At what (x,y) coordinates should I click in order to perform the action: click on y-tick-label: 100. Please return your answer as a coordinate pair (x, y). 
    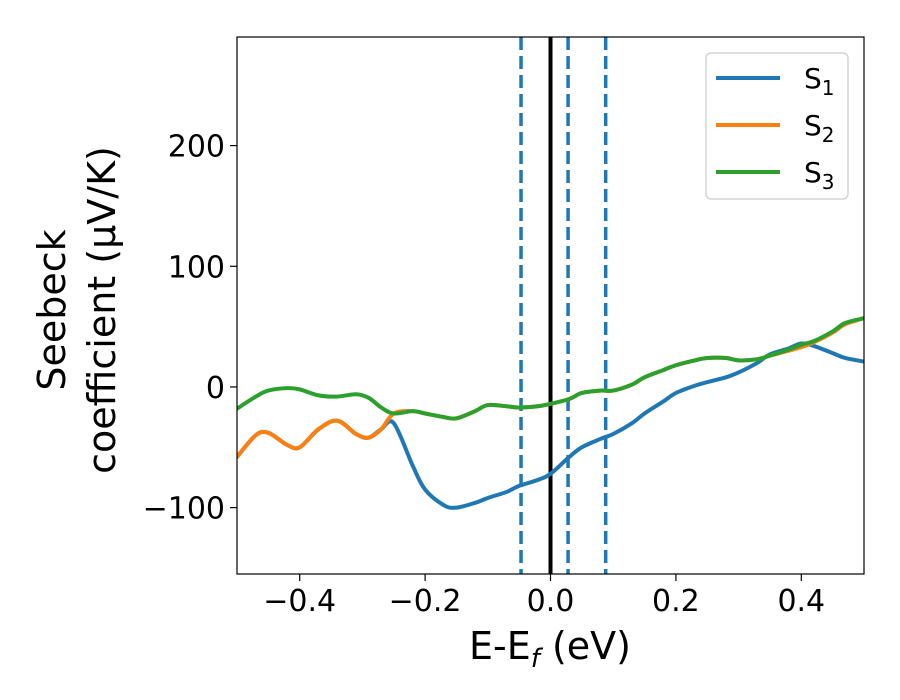
    Looking at the image, I should click on (196, 267).